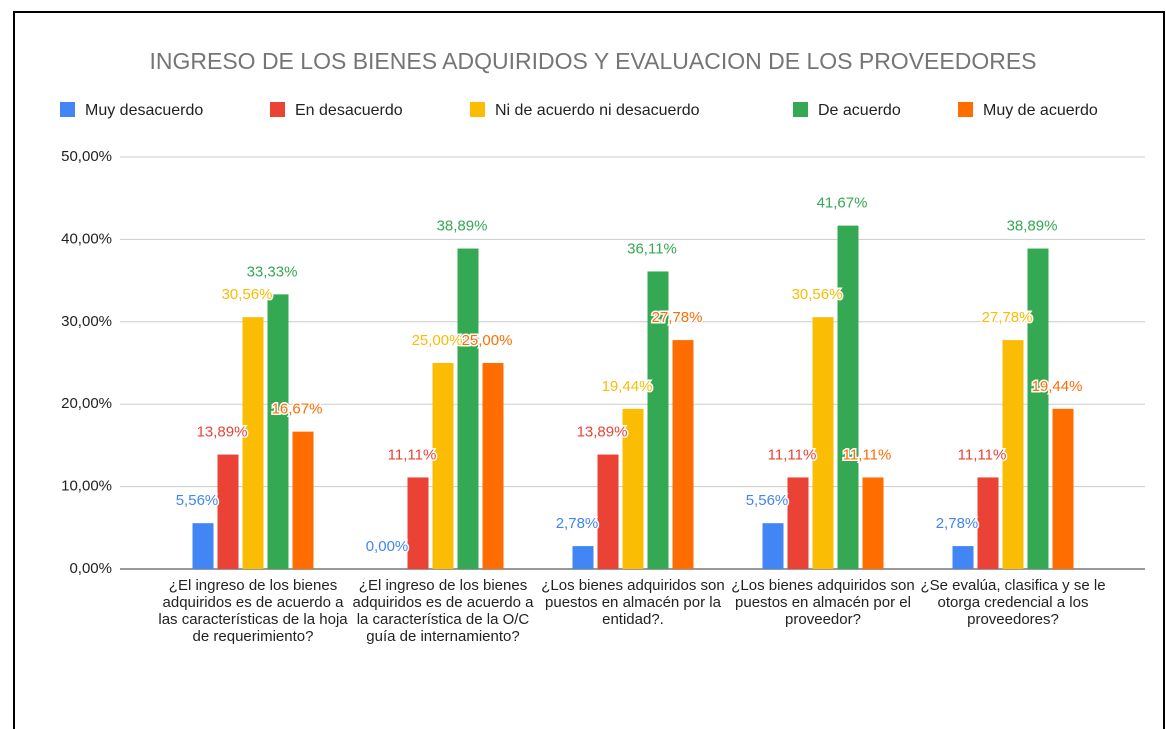  I want to click on data-label: 0,00%, so click(387, 546).